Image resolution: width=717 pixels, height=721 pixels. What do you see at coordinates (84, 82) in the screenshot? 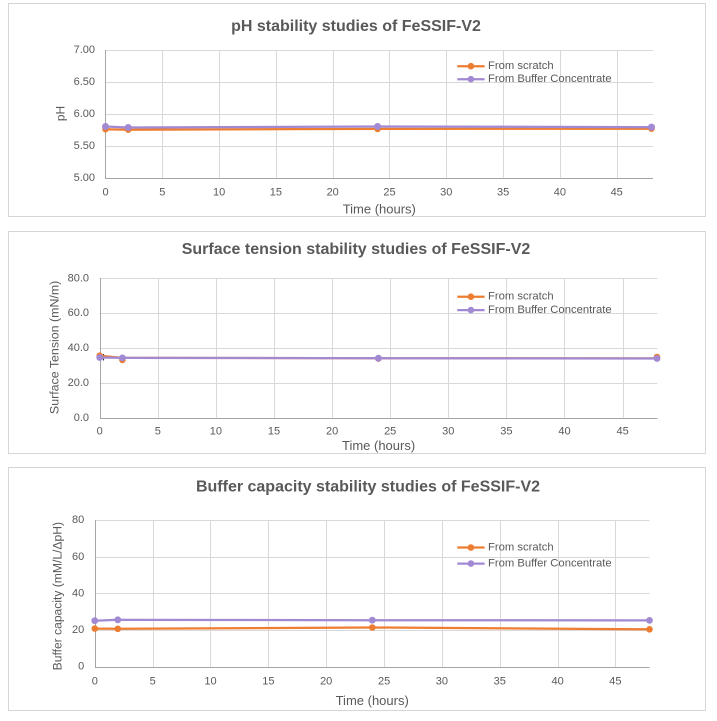
I see `svg-text: 6.50` at bounding box center [84, 82].